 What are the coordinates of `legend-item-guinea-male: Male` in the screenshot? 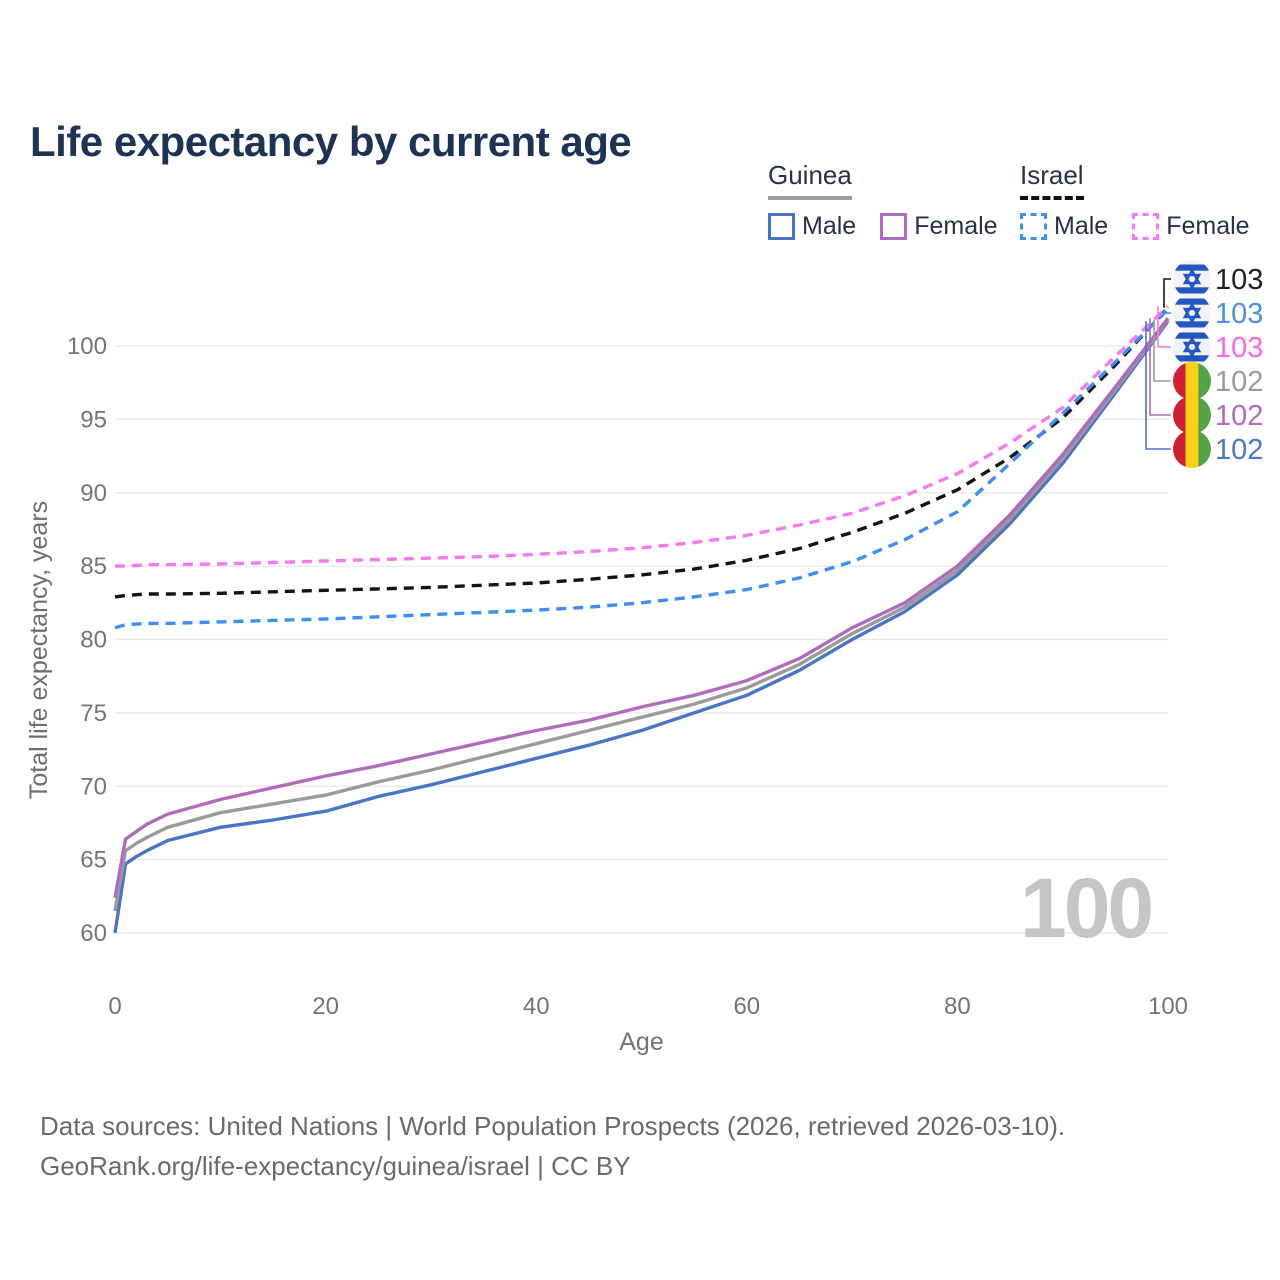 It's located at (812, 226).